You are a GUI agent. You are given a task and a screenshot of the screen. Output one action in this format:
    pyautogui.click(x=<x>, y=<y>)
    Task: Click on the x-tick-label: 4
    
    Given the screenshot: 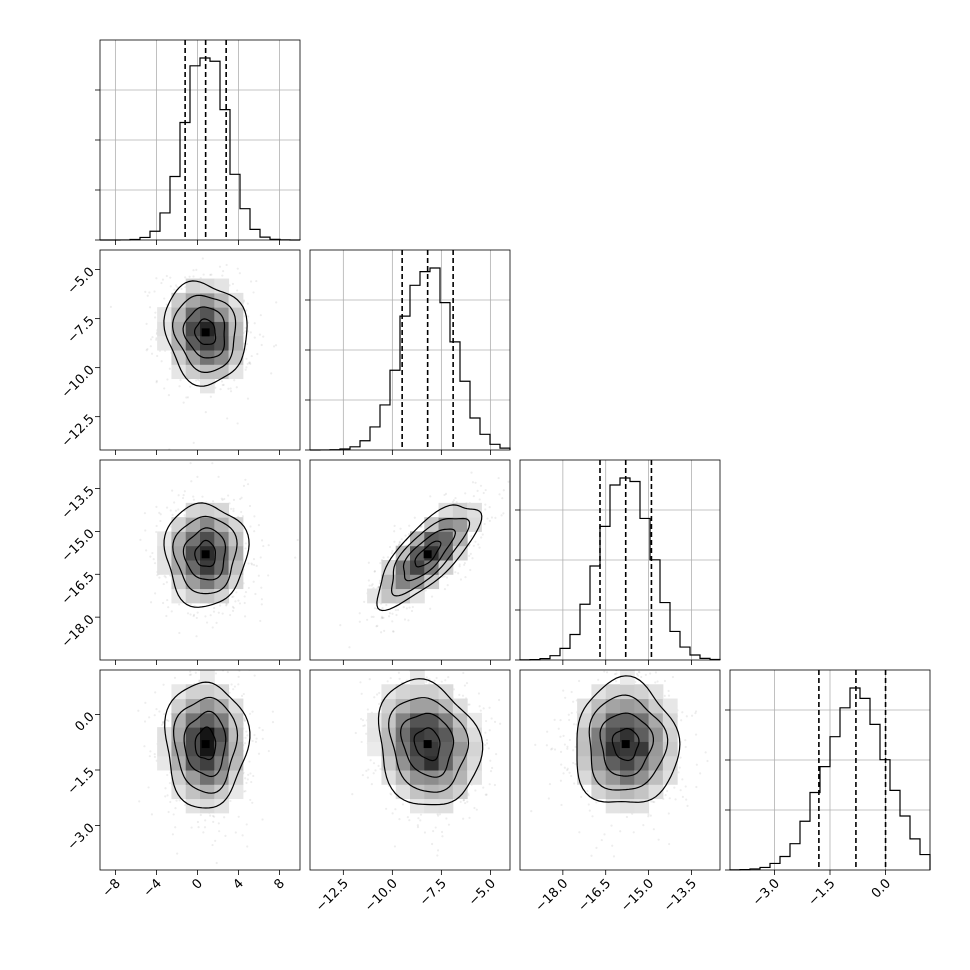 What is the action you would take?
    pyautogui.click(x=238, y=884)
    